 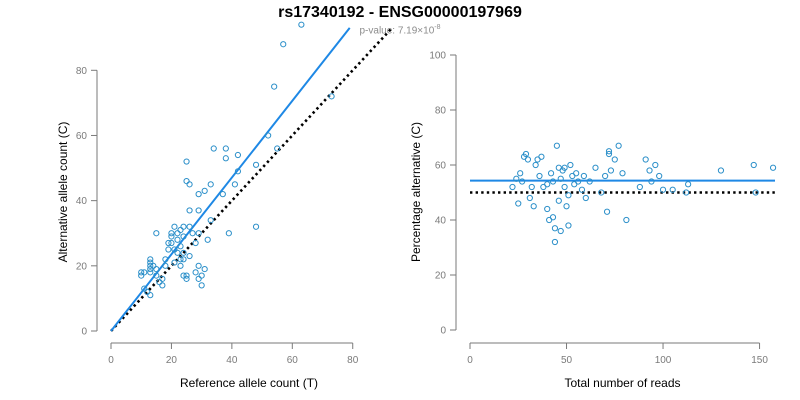 What do you see at coordinates (437, 56) in the screenshot?
I see `y-tick-label: 100` at bounding box center [437, 56].